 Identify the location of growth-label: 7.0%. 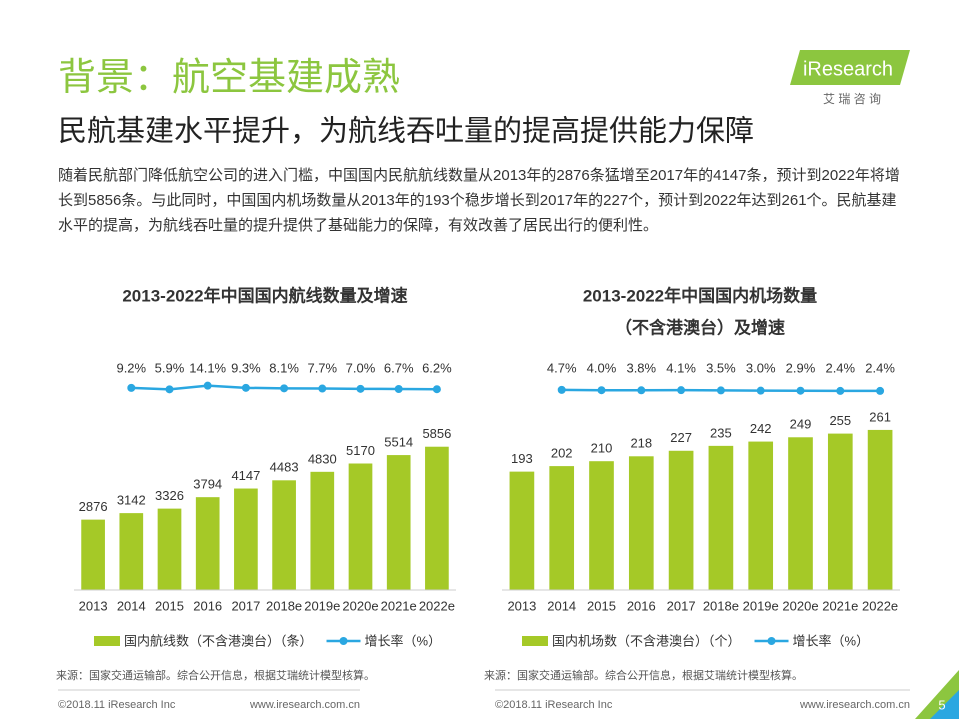
(361, 367).